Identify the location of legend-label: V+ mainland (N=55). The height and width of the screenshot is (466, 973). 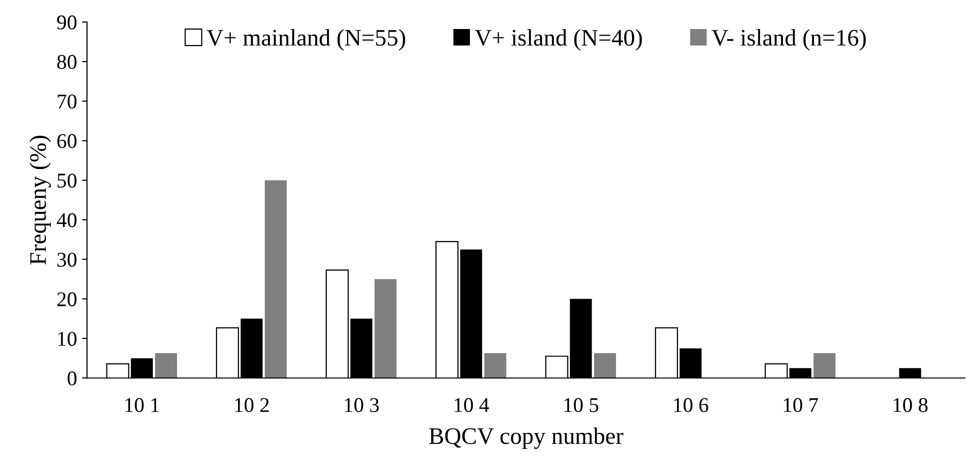
(306, 40).